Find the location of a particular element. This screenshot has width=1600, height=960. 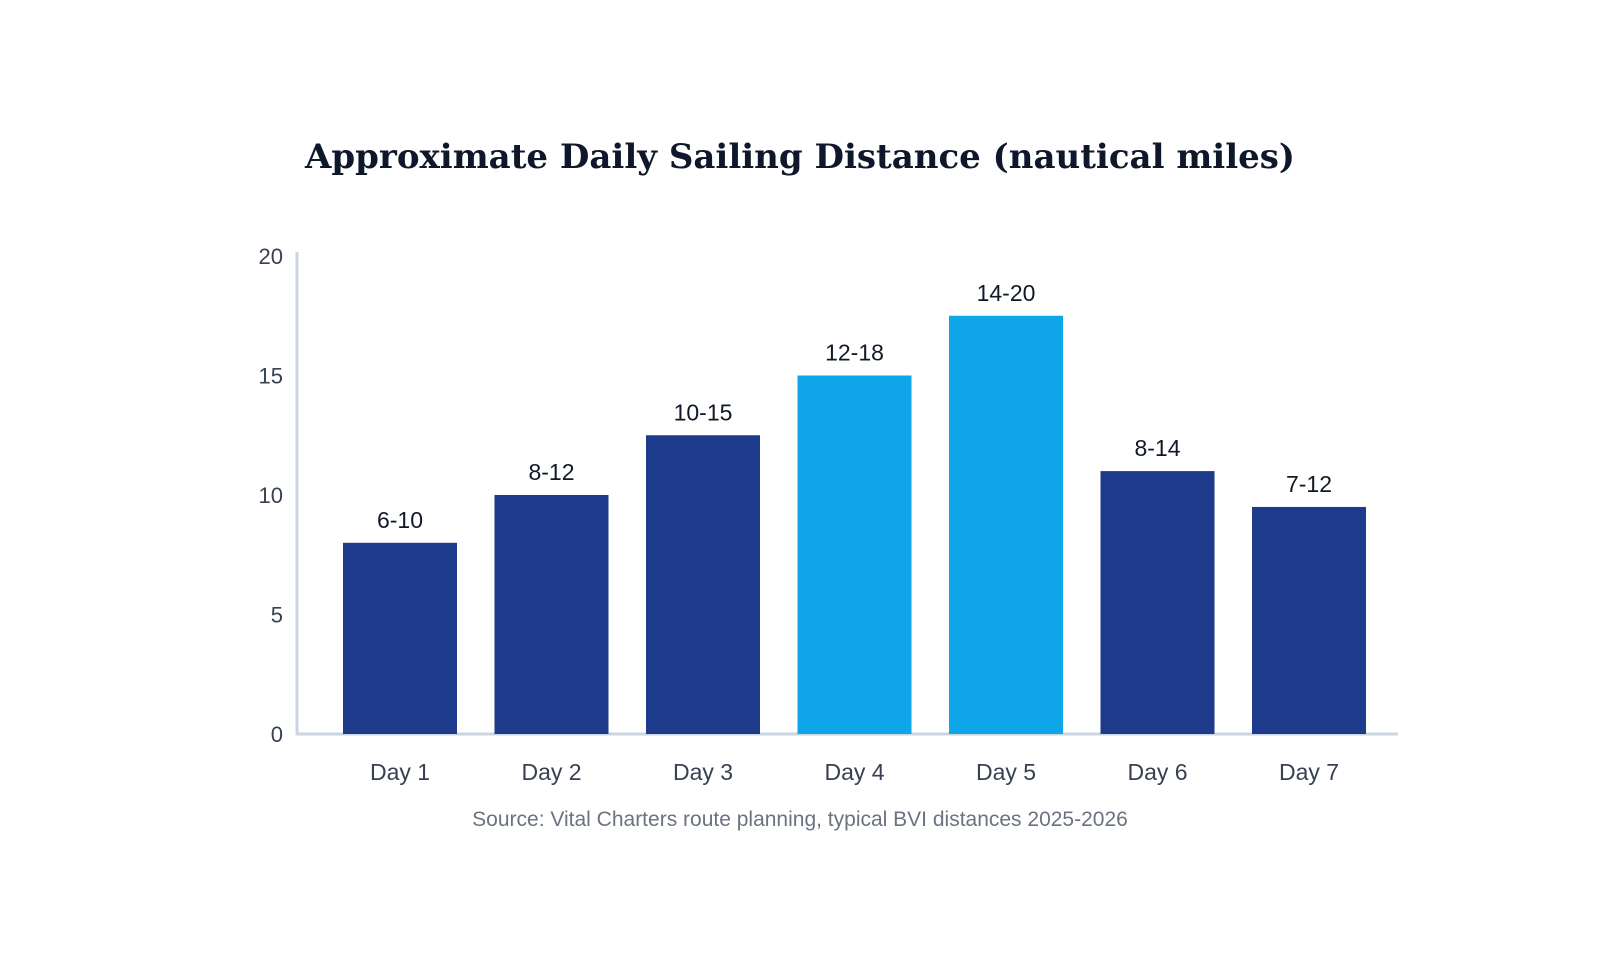

x-tick-label: Day 5 is located at coordinates (1006, 772).